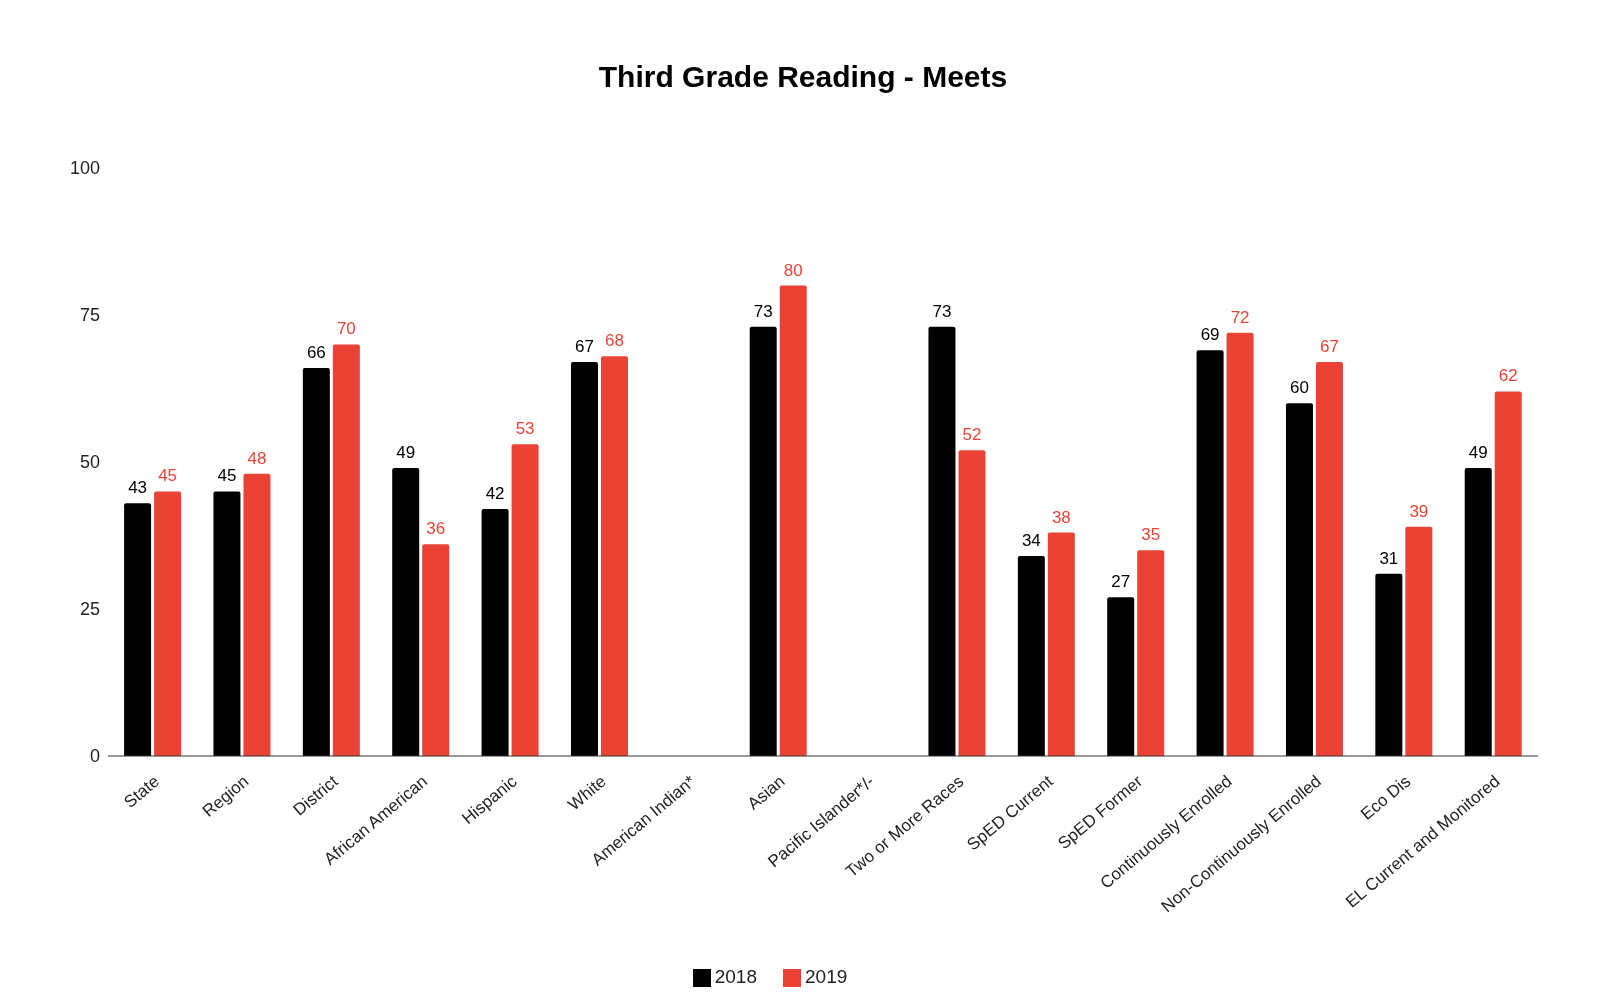  Describe the element at coordinates (1508, 376) in the screenshot. I see `data-label: 62` at that location.